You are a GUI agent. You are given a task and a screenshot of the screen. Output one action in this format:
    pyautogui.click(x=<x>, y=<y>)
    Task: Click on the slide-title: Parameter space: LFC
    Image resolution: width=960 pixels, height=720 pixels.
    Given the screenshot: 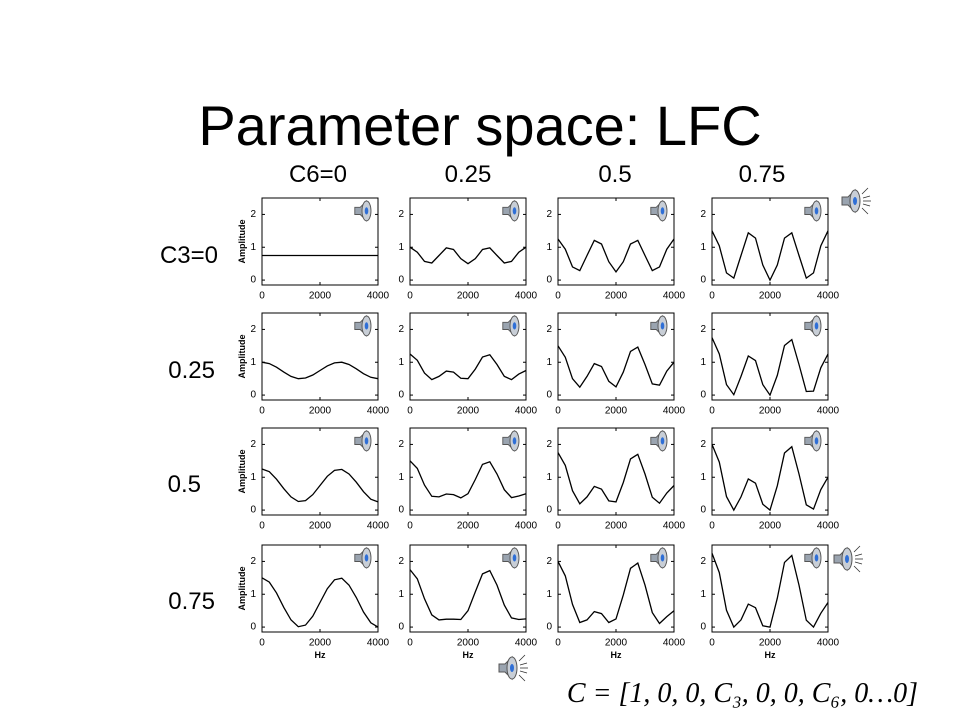 What is the action you would take?
    pyautogui.click(x=479, y=125)
    